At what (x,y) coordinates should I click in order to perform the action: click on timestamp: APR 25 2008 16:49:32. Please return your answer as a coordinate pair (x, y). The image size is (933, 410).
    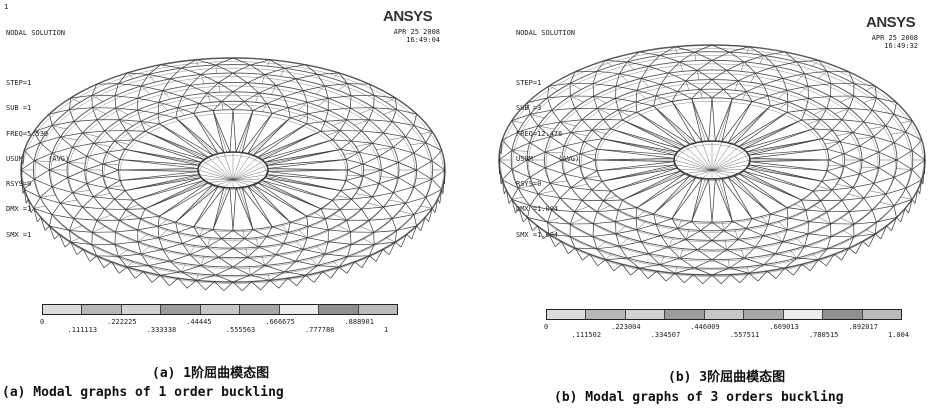
    Looking at the image, I should click on (880, 42).